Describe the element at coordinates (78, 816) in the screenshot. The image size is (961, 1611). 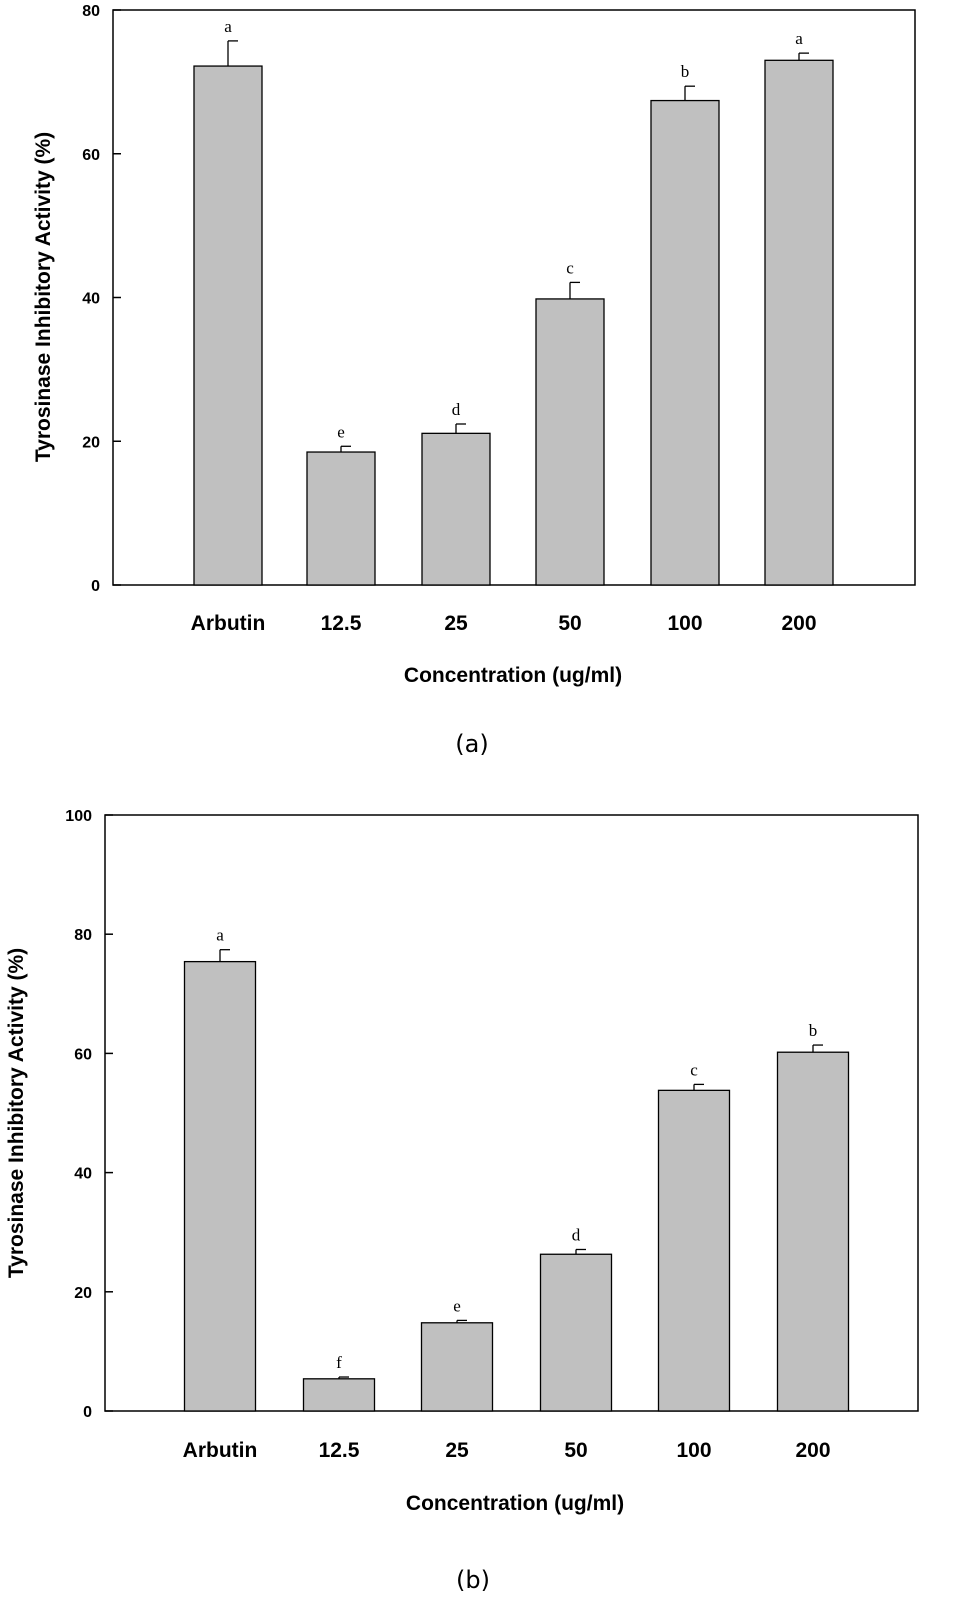
I see `y-tick-label: 100` at that location.